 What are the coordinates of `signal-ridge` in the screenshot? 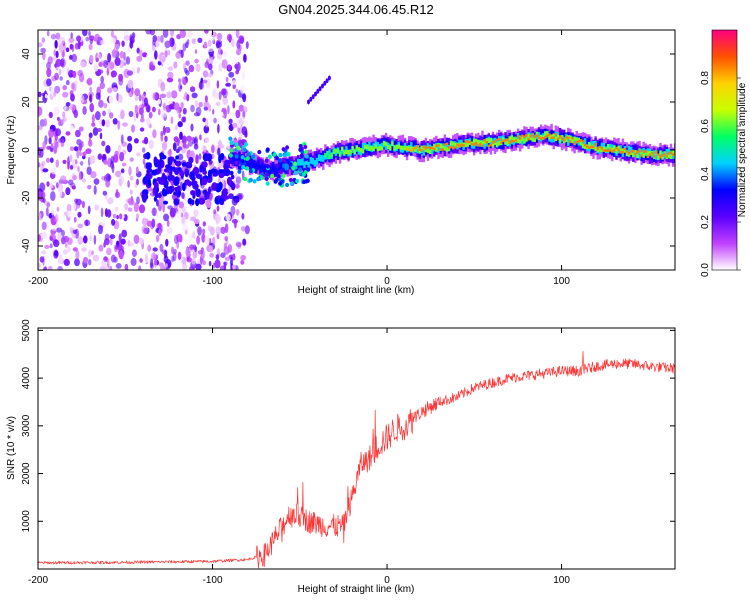 It's located at (451, 155).